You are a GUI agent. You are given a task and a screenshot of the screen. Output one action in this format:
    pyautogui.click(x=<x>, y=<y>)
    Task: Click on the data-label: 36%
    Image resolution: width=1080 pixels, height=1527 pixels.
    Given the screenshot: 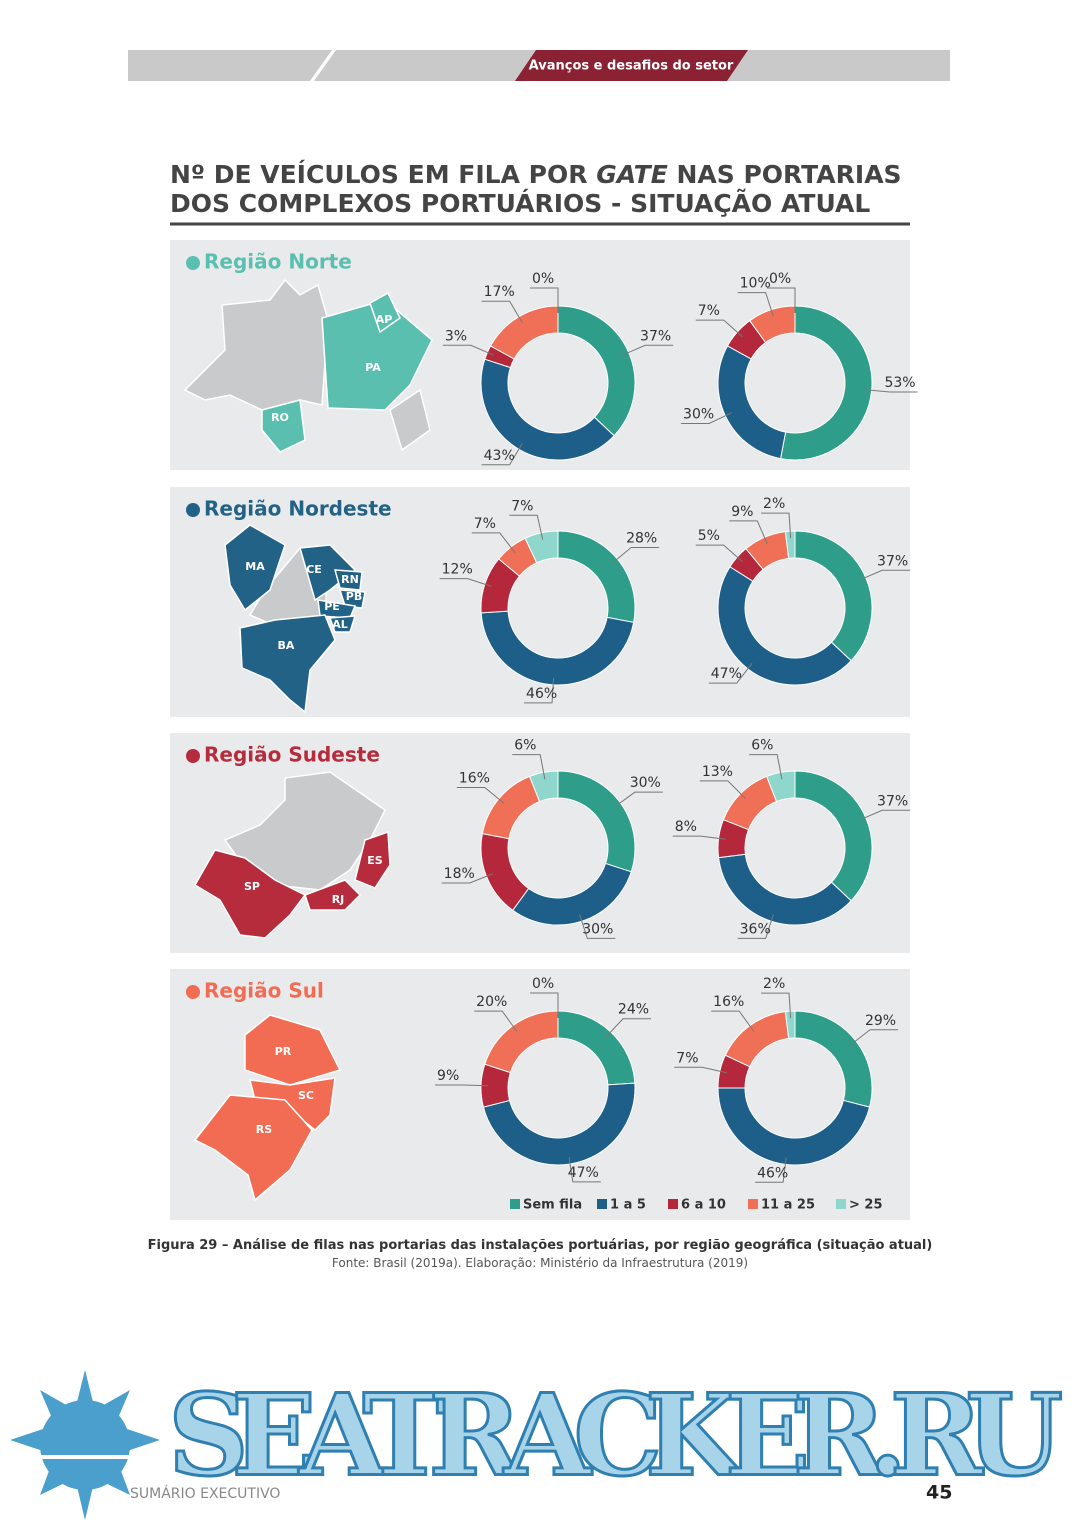 What is the action you would take?
    pyautogui.click(x=755, y=929)
    